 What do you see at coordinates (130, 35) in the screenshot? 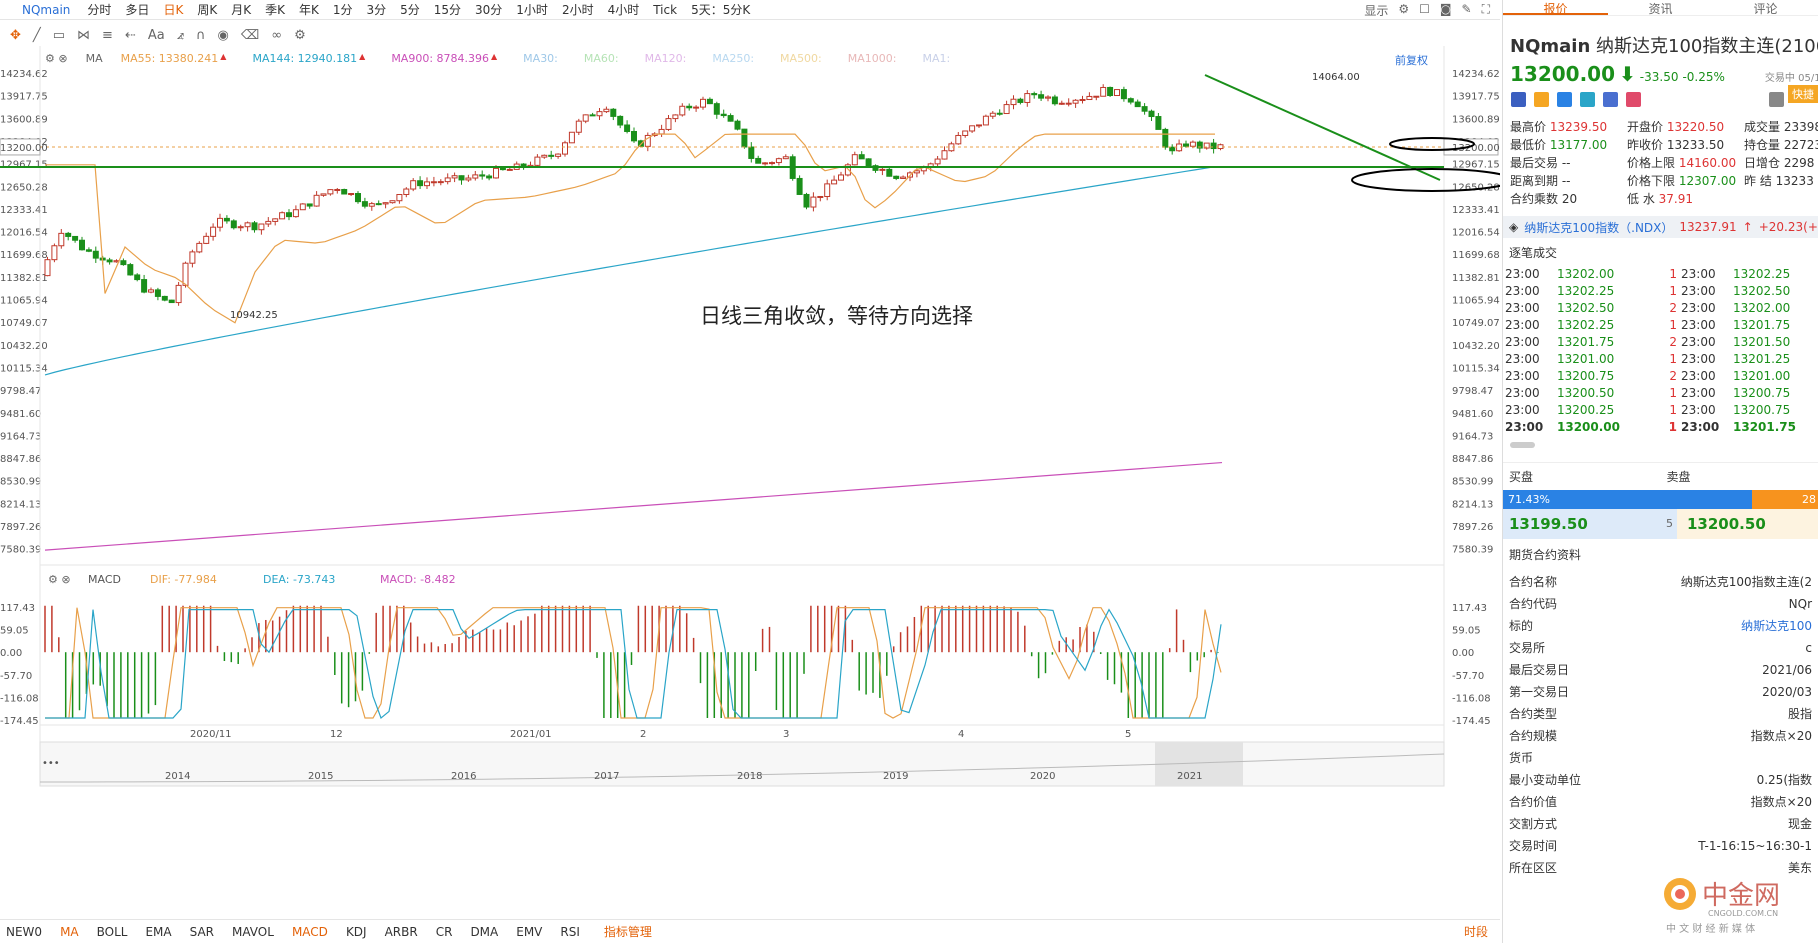
I see `arrow-tool-icon: ⇠` at bounding box center [130, 35].